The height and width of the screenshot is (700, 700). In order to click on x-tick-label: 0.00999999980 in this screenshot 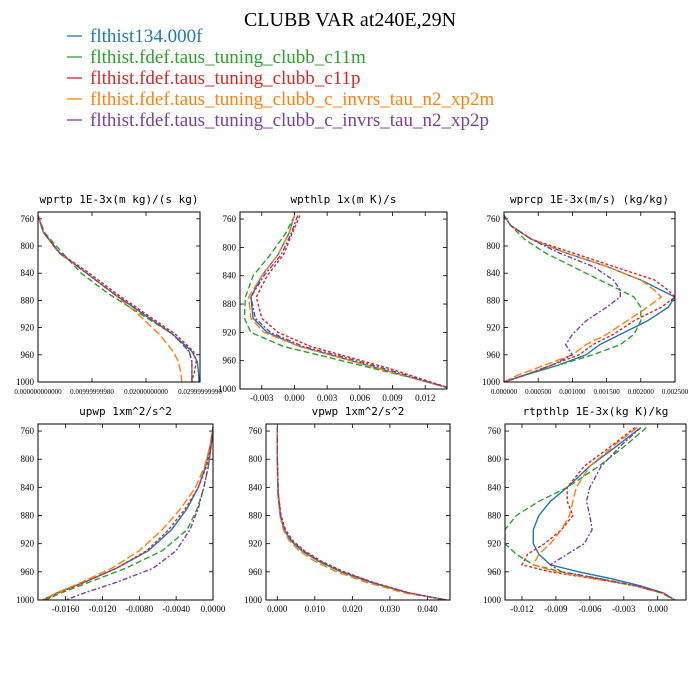, I will do `click(92, 392)`.